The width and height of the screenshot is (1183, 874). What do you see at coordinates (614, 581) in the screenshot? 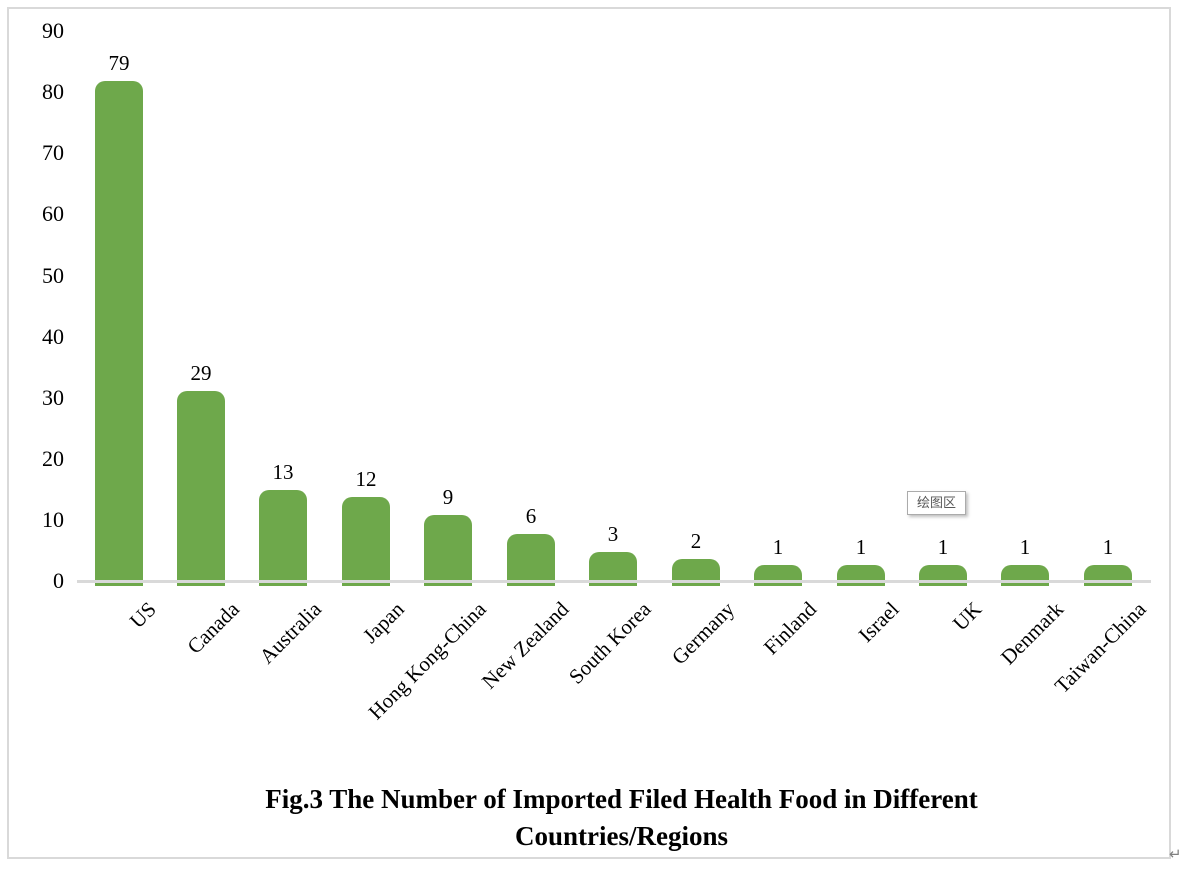
I see `x-axis-line` at bounding box center [614, 581].